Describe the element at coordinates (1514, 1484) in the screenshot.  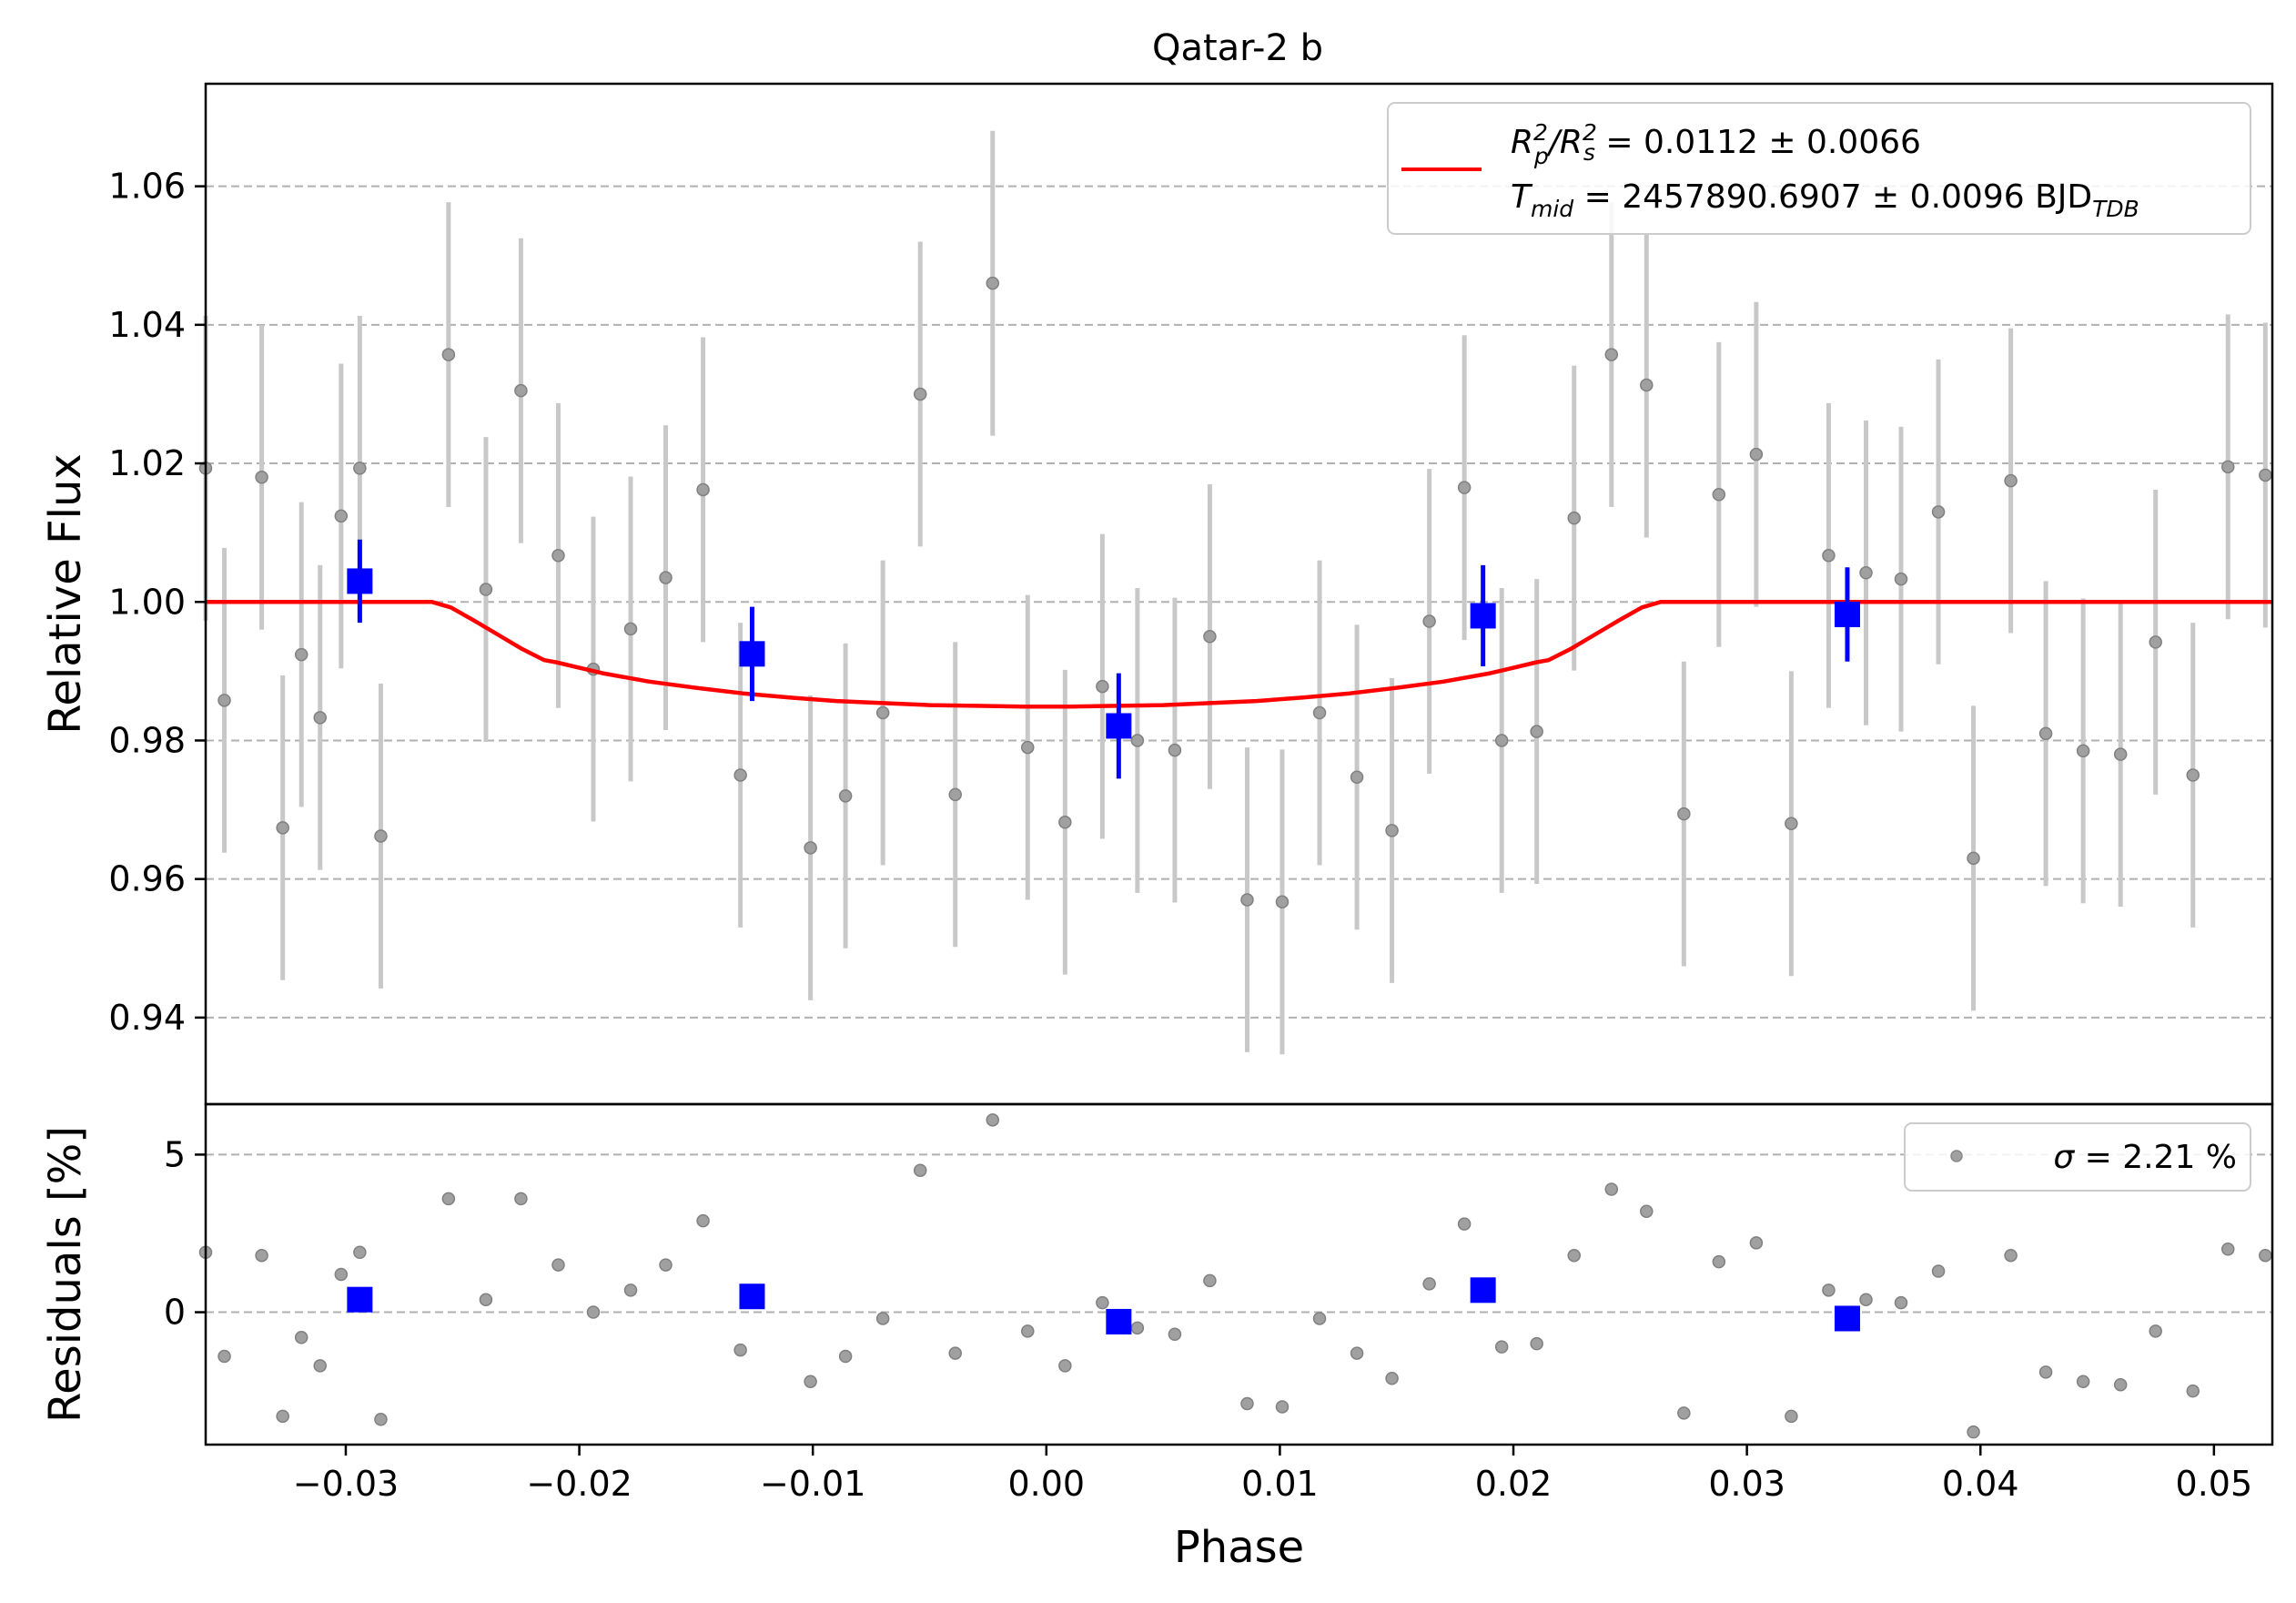
I see `x-tick-label: 0.02` at that location.